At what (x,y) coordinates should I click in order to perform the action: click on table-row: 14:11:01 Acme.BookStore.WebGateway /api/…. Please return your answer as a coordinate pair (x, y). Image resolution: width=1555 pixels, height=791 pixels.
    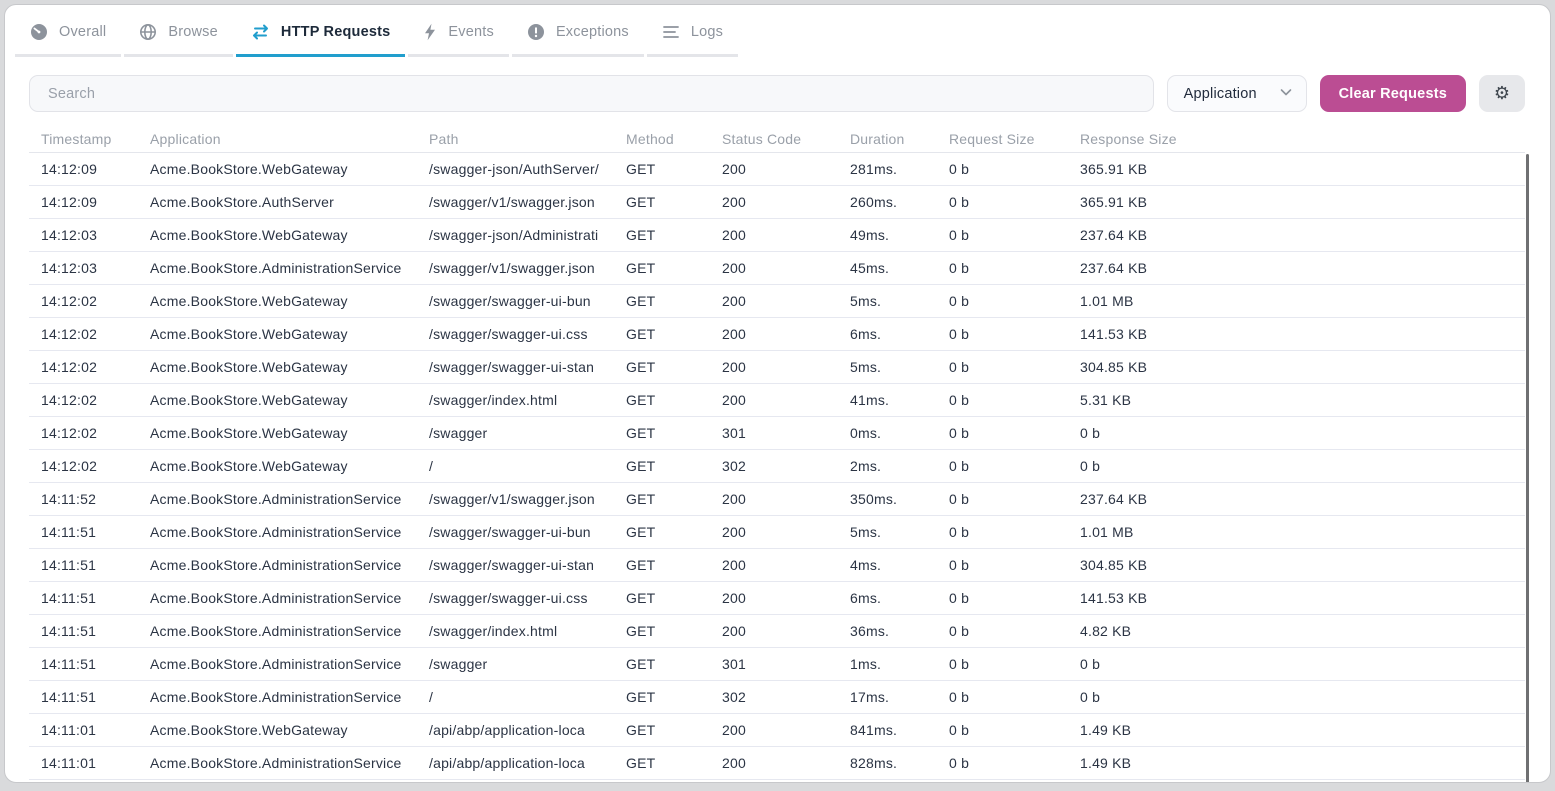
    Looking at the image, I should click on (777, 730).